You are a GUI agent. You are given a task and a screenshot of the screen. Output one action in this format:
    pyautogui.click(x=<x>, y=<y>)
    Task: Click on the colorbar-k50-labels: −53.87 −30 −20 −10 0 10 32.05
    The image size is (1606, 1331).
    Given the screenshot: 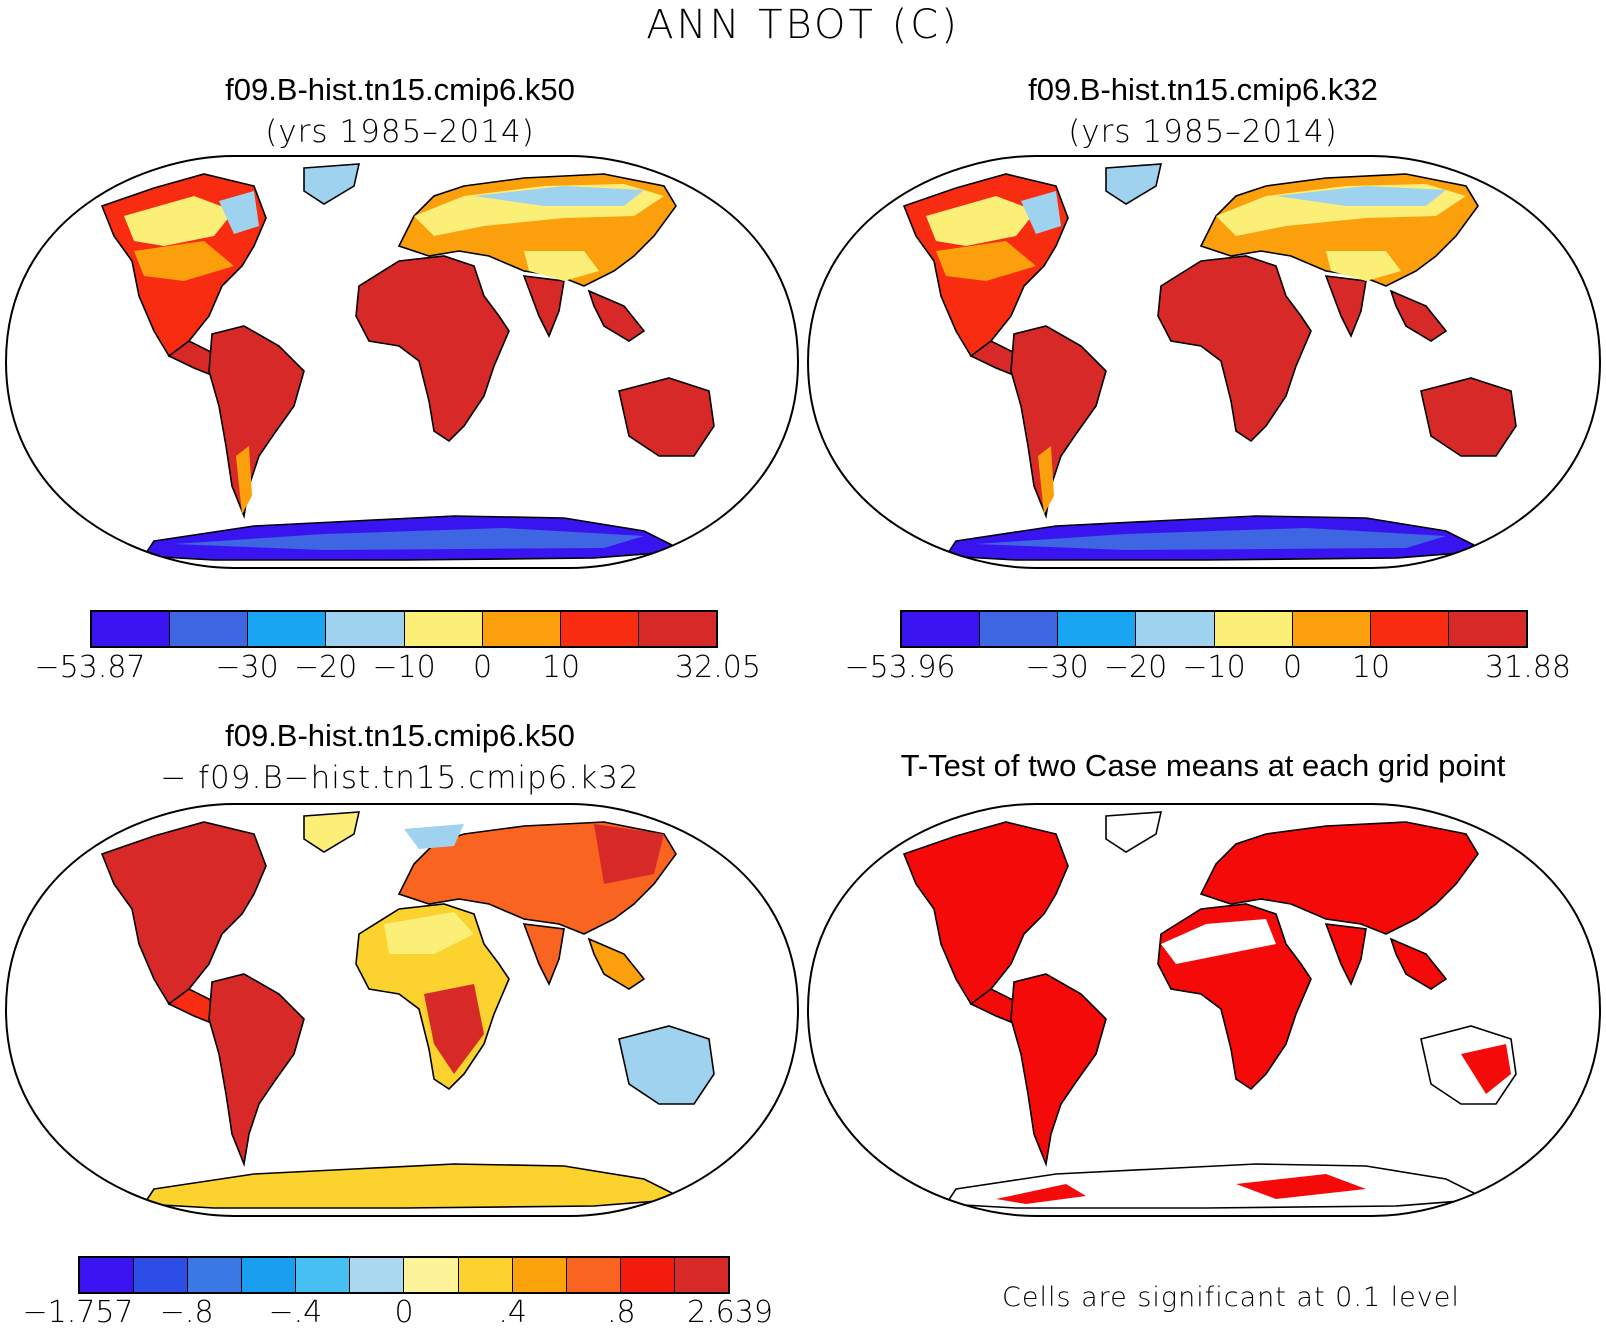 What is the action you would take?
    pyautogui.click(x=397, y=668)
    